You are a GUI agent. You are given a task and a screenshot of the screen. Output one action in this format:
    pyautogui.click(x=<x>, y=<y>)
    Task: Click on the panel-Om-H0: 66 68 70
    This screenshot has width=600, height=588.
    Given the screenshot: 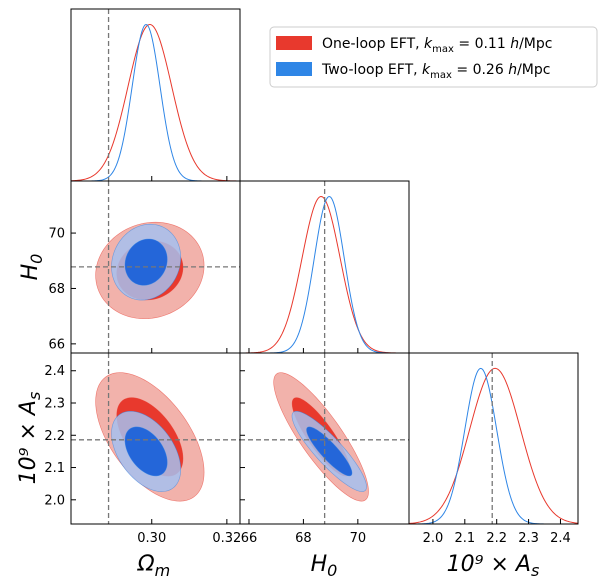 What is the action you would take?
    pyautogui.click(x=144, y=267)
    